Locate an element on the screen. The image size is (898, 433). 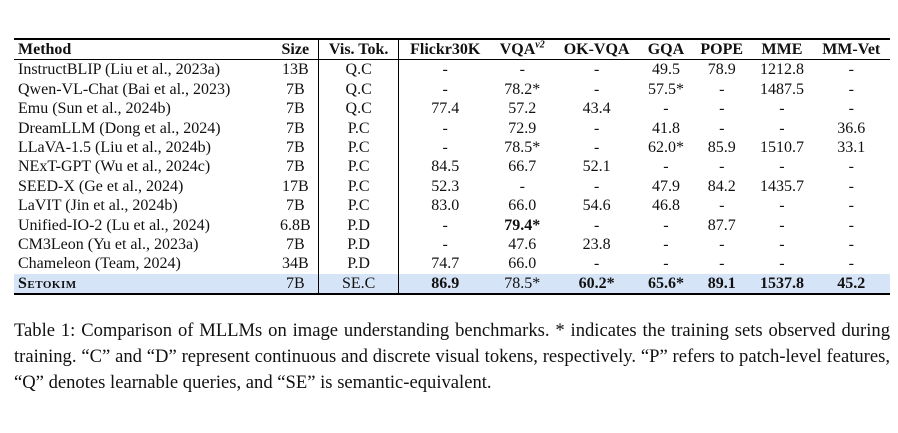
cell-vqa: 57.2 is located at coordinates (522, 109).